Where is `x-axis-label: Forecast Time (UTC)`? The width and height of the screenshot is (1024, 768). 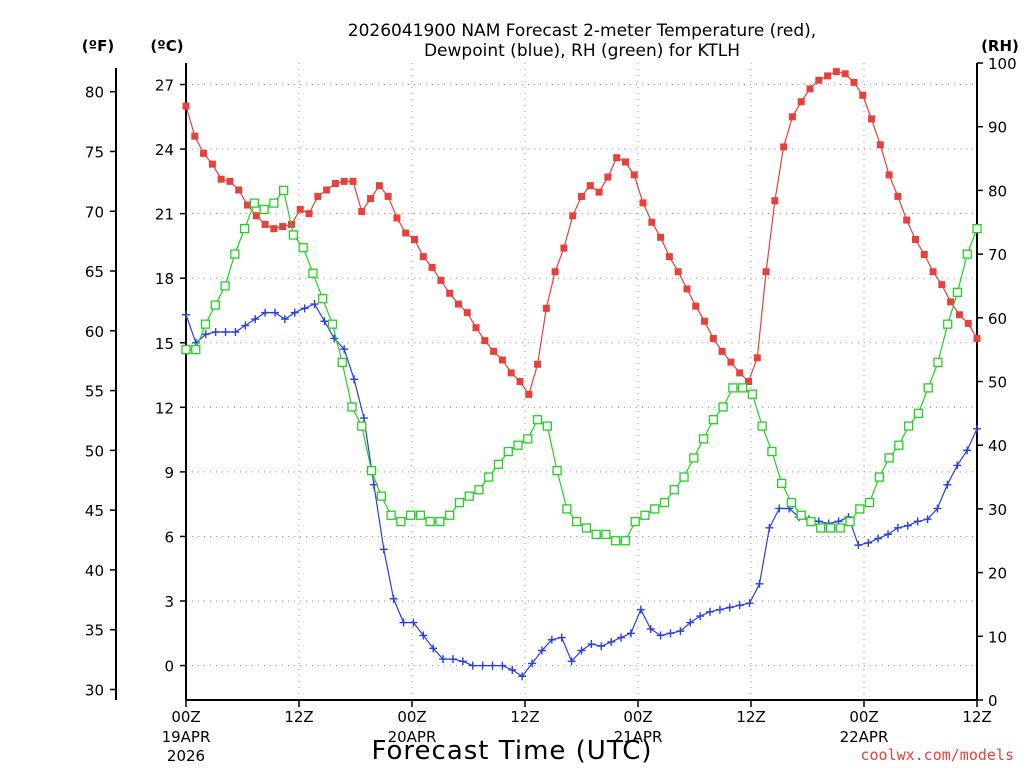
x-axis-label: Forecast Time (UTC) is located at coordinates (511, 751).